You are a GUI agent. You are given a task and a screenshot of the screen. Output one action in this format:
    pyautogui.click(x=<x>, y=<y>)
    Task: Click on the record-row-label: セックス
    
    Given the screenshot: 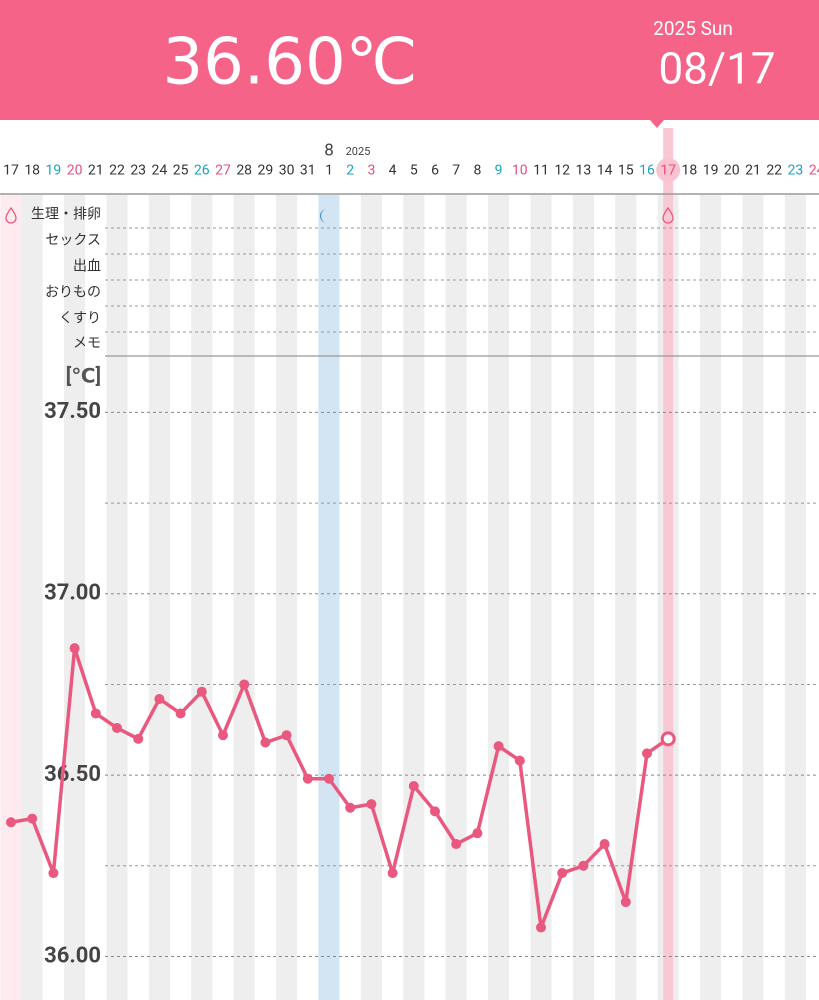 What is the action you would take?
    pyautogui.click(x=73, y=241)
    